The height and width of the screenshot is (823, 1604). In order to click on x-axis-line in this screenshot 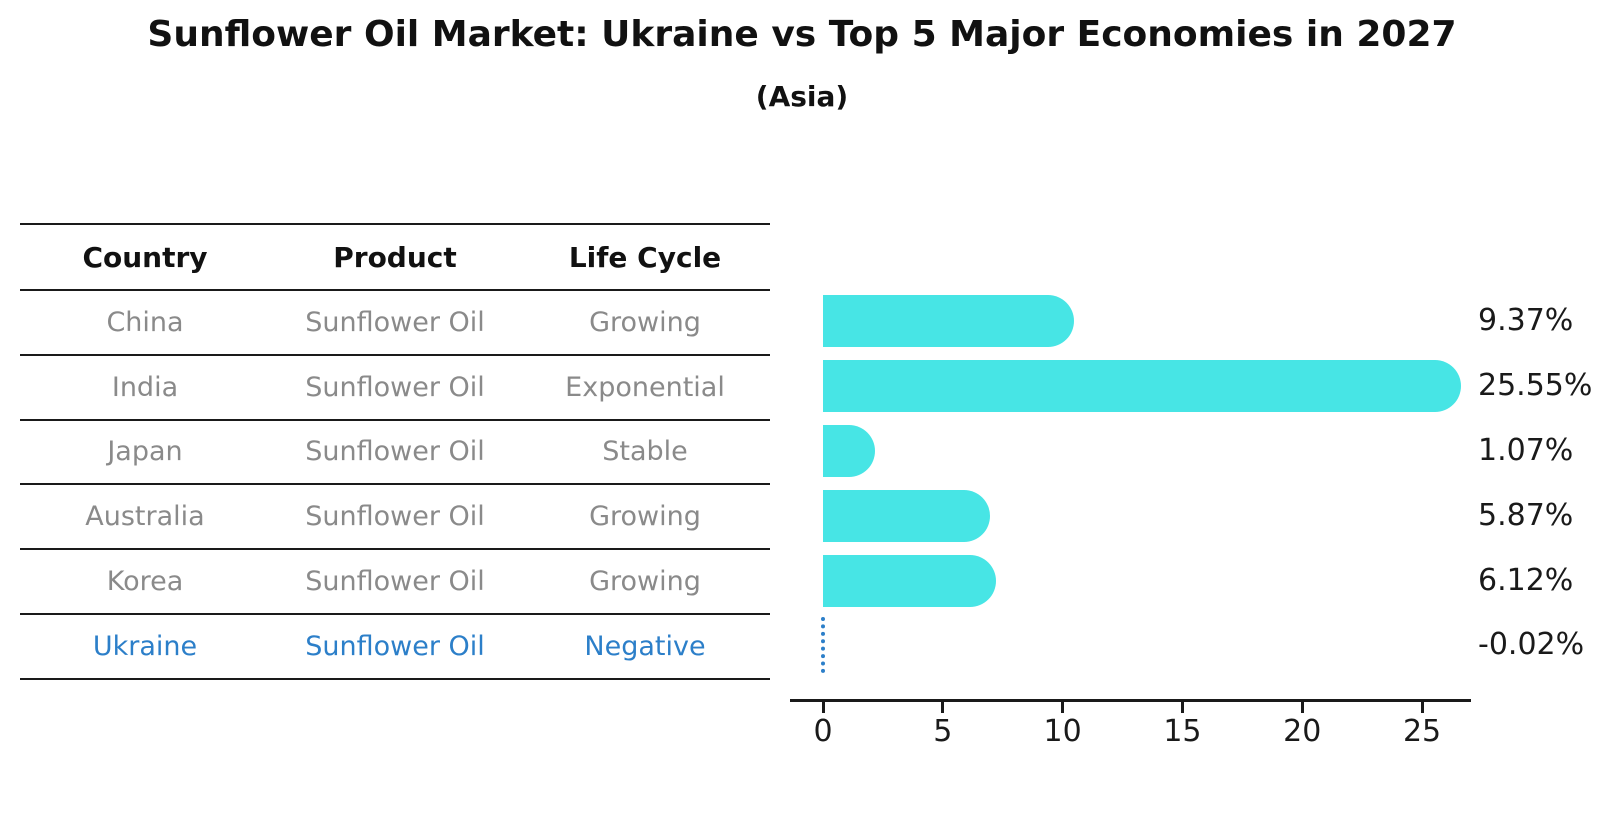, I will do `click(1130, 700)`.